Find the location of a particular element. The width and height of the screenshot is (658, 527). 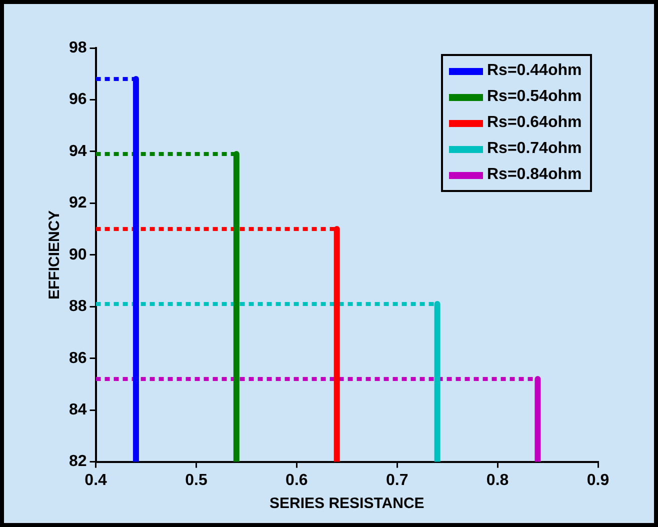

y-tick-label: 98 is located at coordinates (78, 47).